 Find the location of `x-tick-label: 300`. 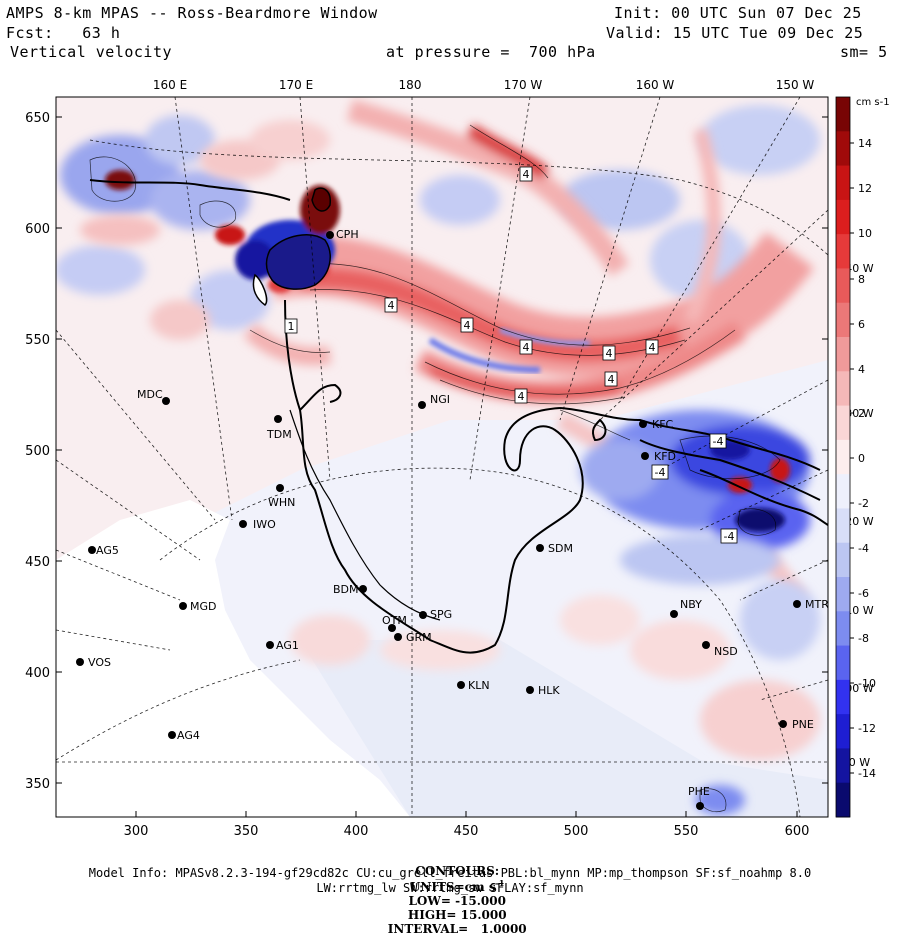

x-tick-label: 300 is located at coordinates (136, 831).